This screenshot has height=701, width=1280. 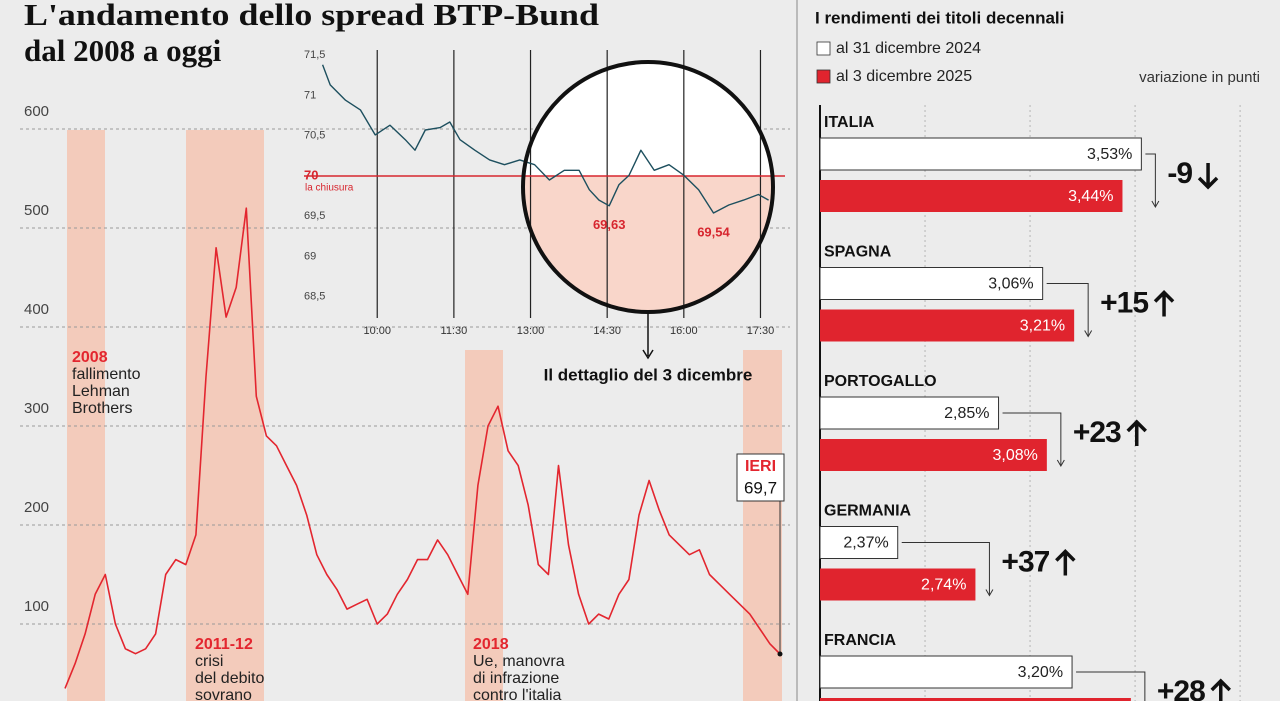 I want to click on data-line, so click(x=545, y=139).